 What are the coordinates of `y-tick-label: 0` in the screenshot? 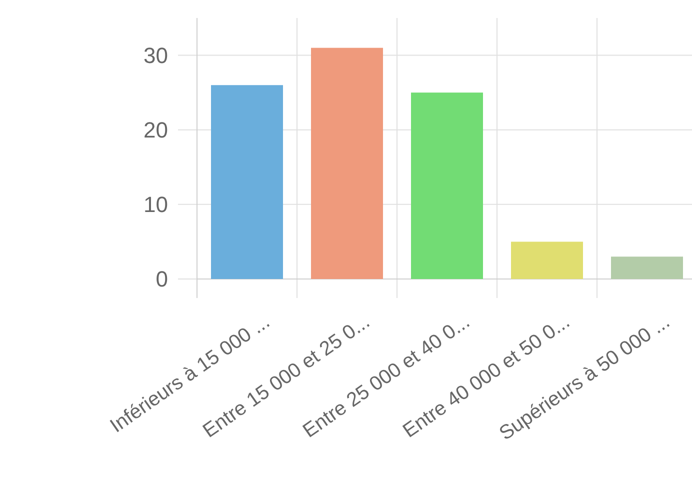 It's located at (162, 279).